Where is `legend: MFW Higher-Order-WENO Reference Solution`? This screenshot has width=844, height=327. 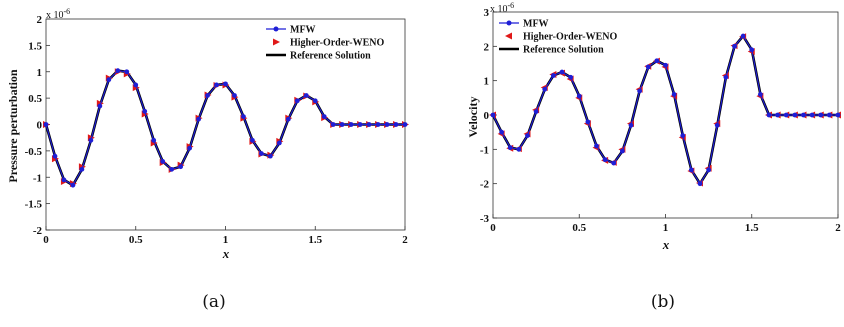 legend: MFW Higher-Order-WENO Reference Solution is located at coordinates (325, 43).